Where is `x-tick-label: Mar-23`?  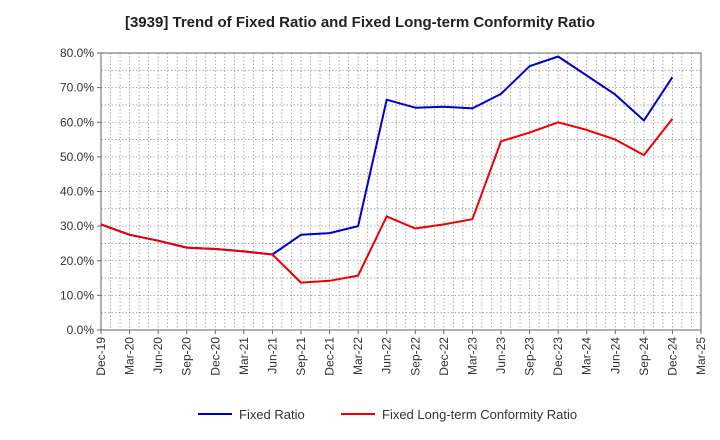
x-tick-label: Mar-23 is located at coordinates (472, 356).